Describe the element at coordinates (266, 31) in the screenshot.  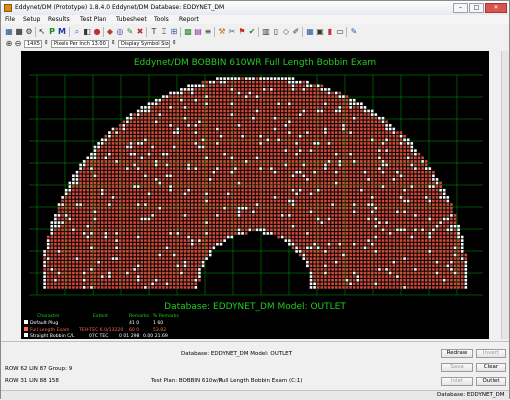
I see `table-icon: ▥` at that location.